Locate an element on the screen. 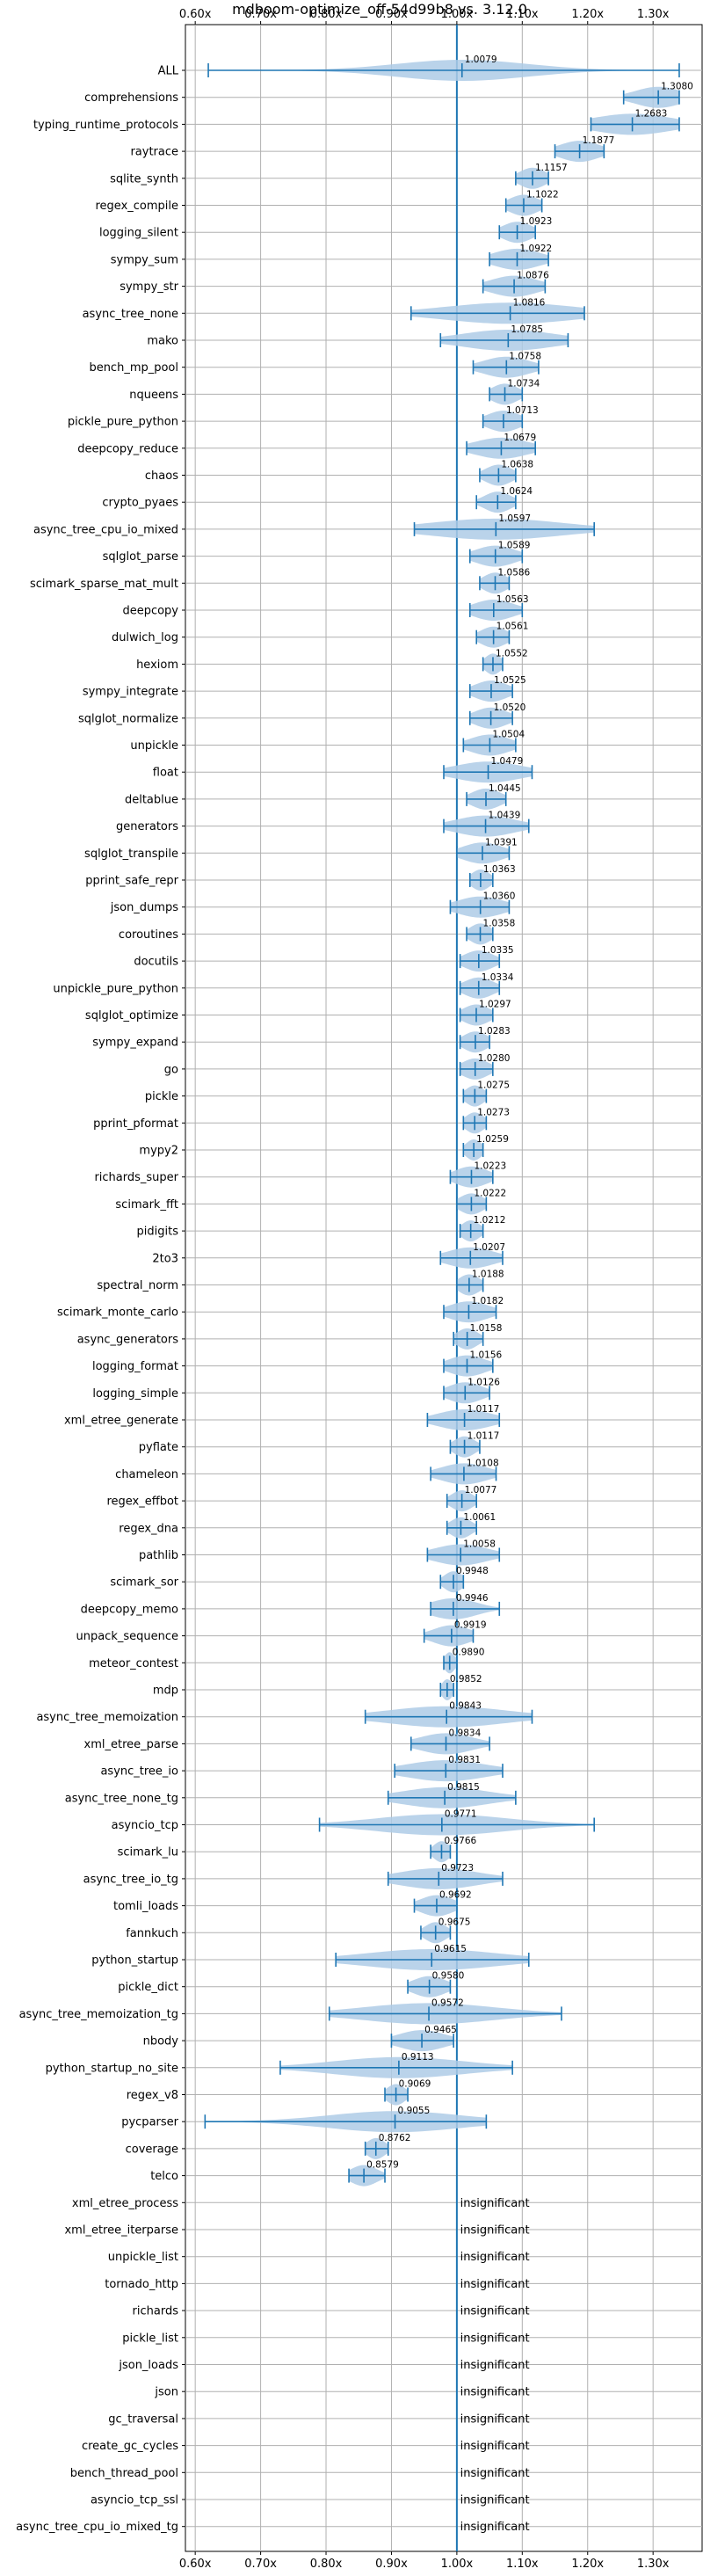 The width and height of the screenshot is (703, 2576). benchmark-label: xml_etree_process is located at coordinates (125, 2203).